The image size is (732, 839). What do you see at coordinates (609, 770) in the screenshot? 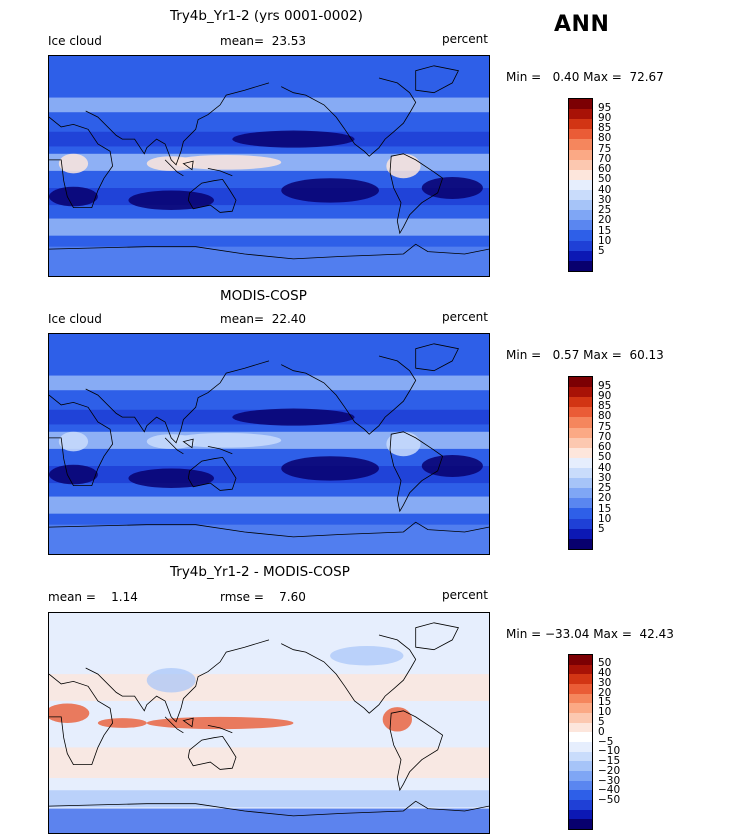
I see `colorbar-label: −20` at bounding box center [609, 770].